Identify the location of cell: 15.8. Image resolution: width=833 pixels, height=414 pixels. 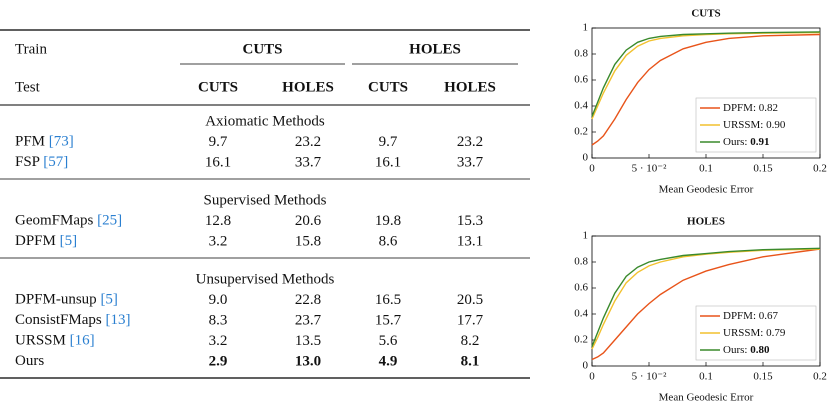
(308, 241).